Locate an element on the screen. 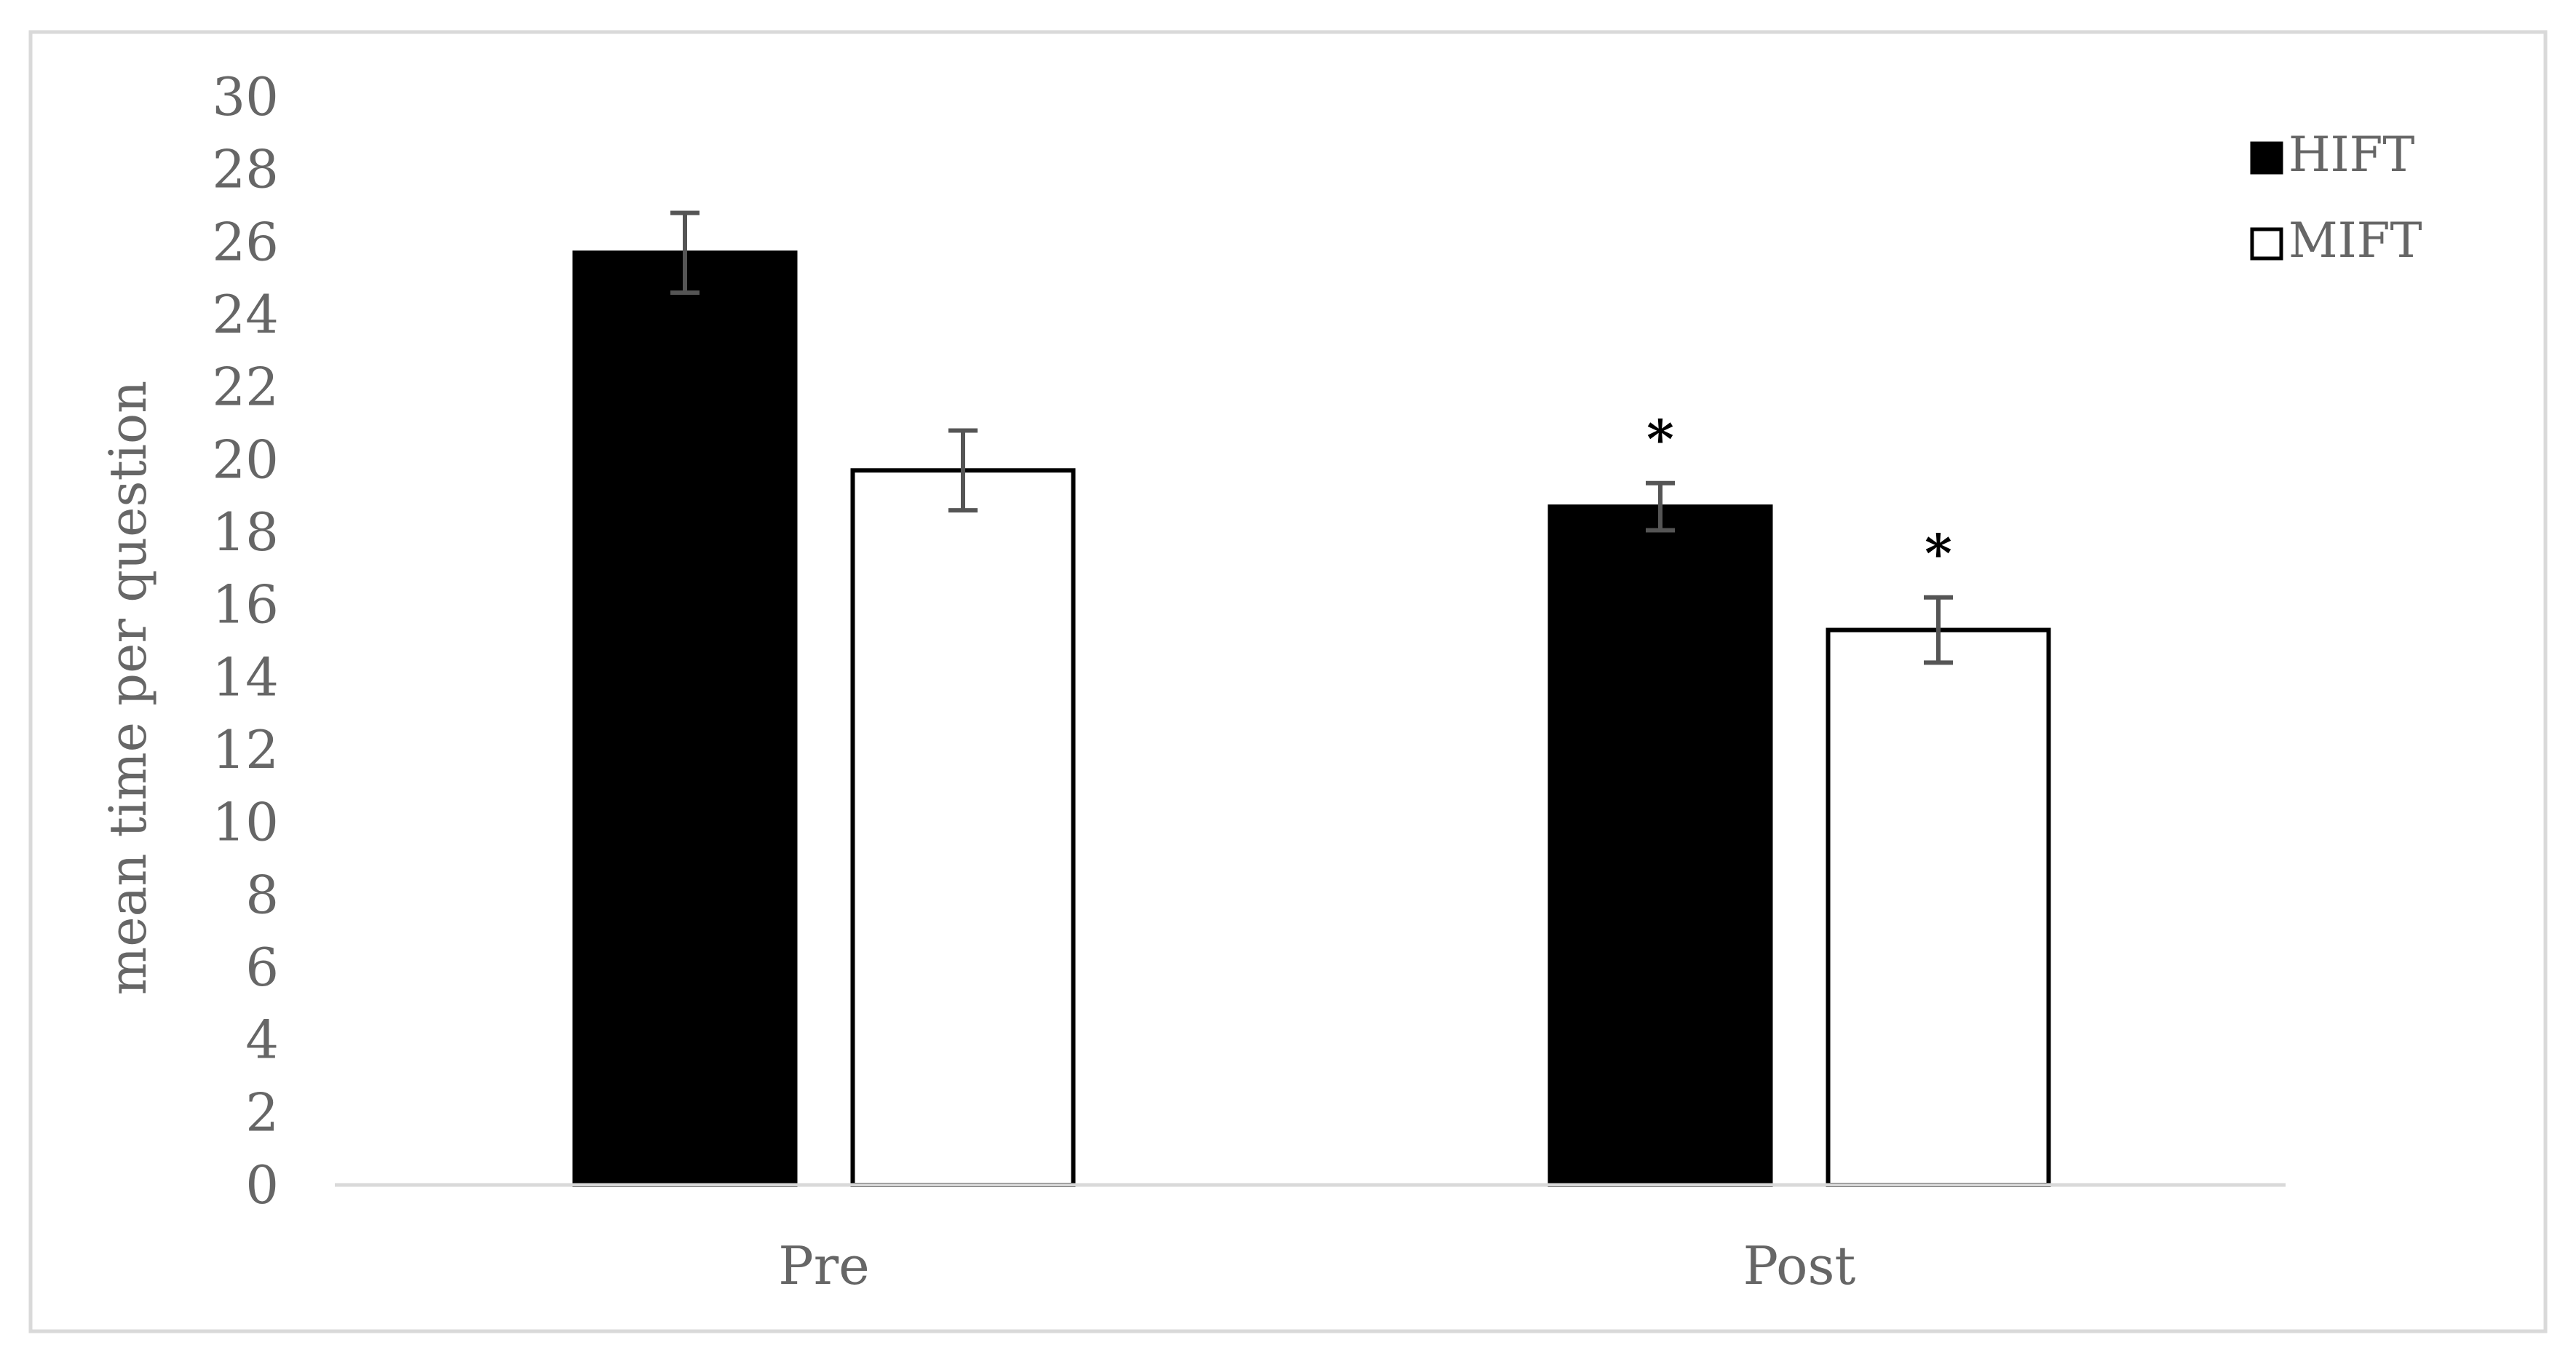  y-tick-label: 2 is located at coordinates (262, 1112).